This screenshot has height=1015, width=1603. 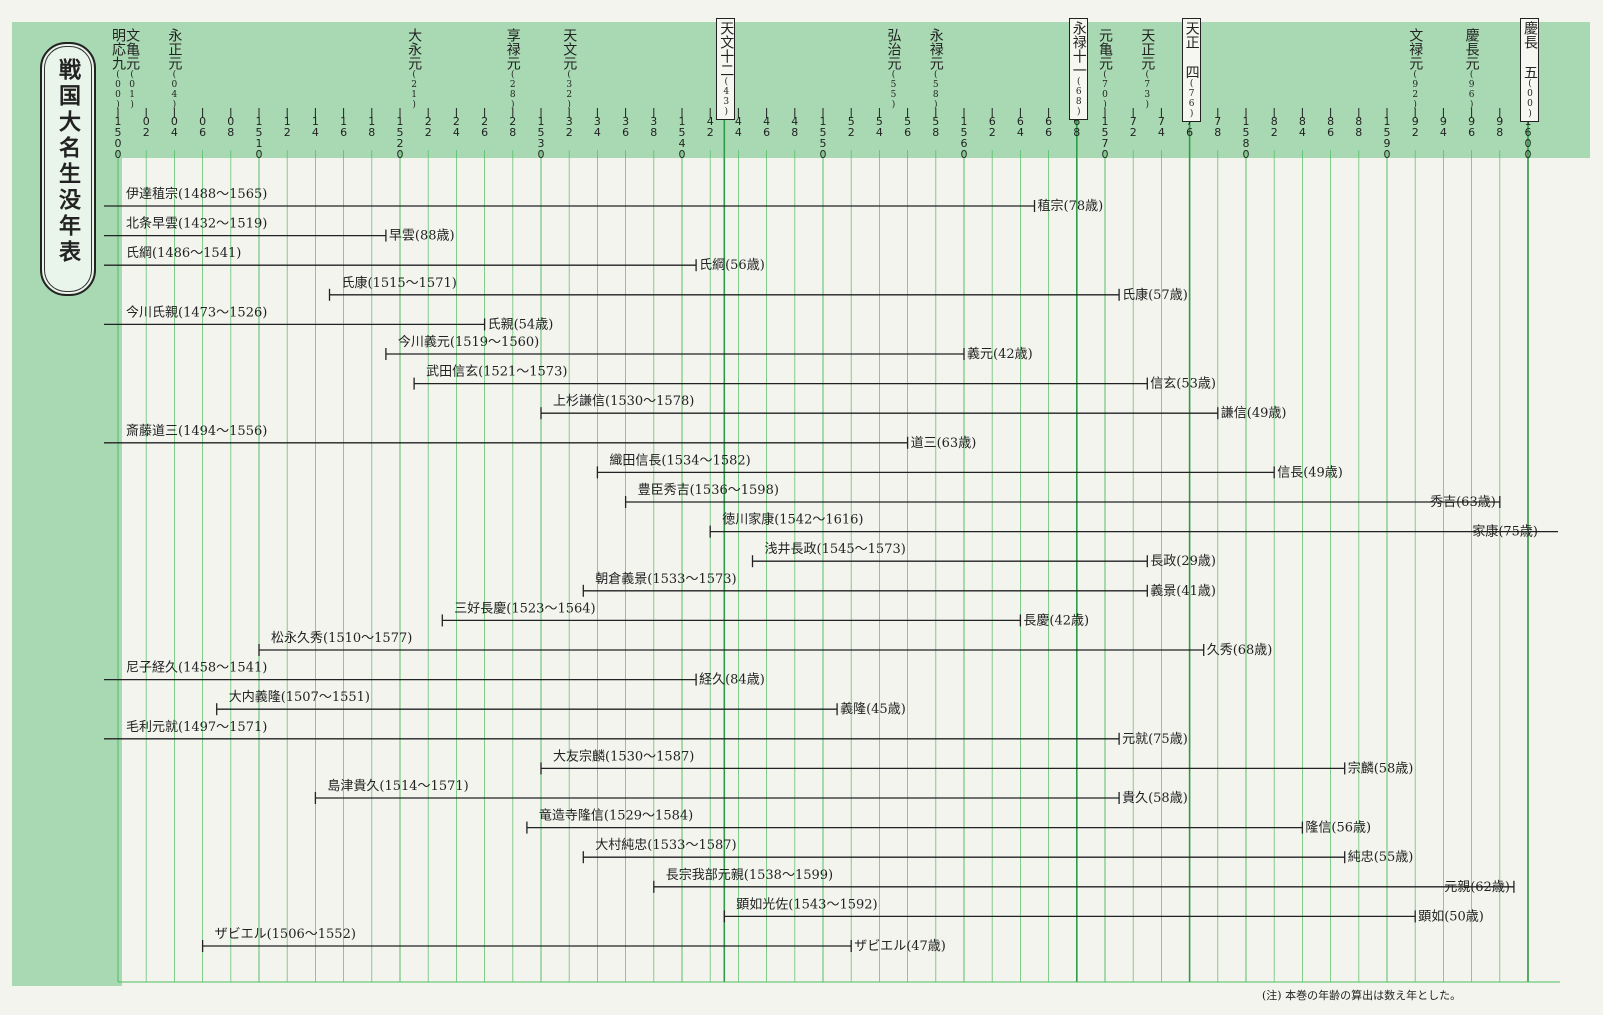 What do you see at coordinates (1000, 354) in the screenshot?
I see `death-label: 義元(42歳)` at bounding box center [1000, 354].